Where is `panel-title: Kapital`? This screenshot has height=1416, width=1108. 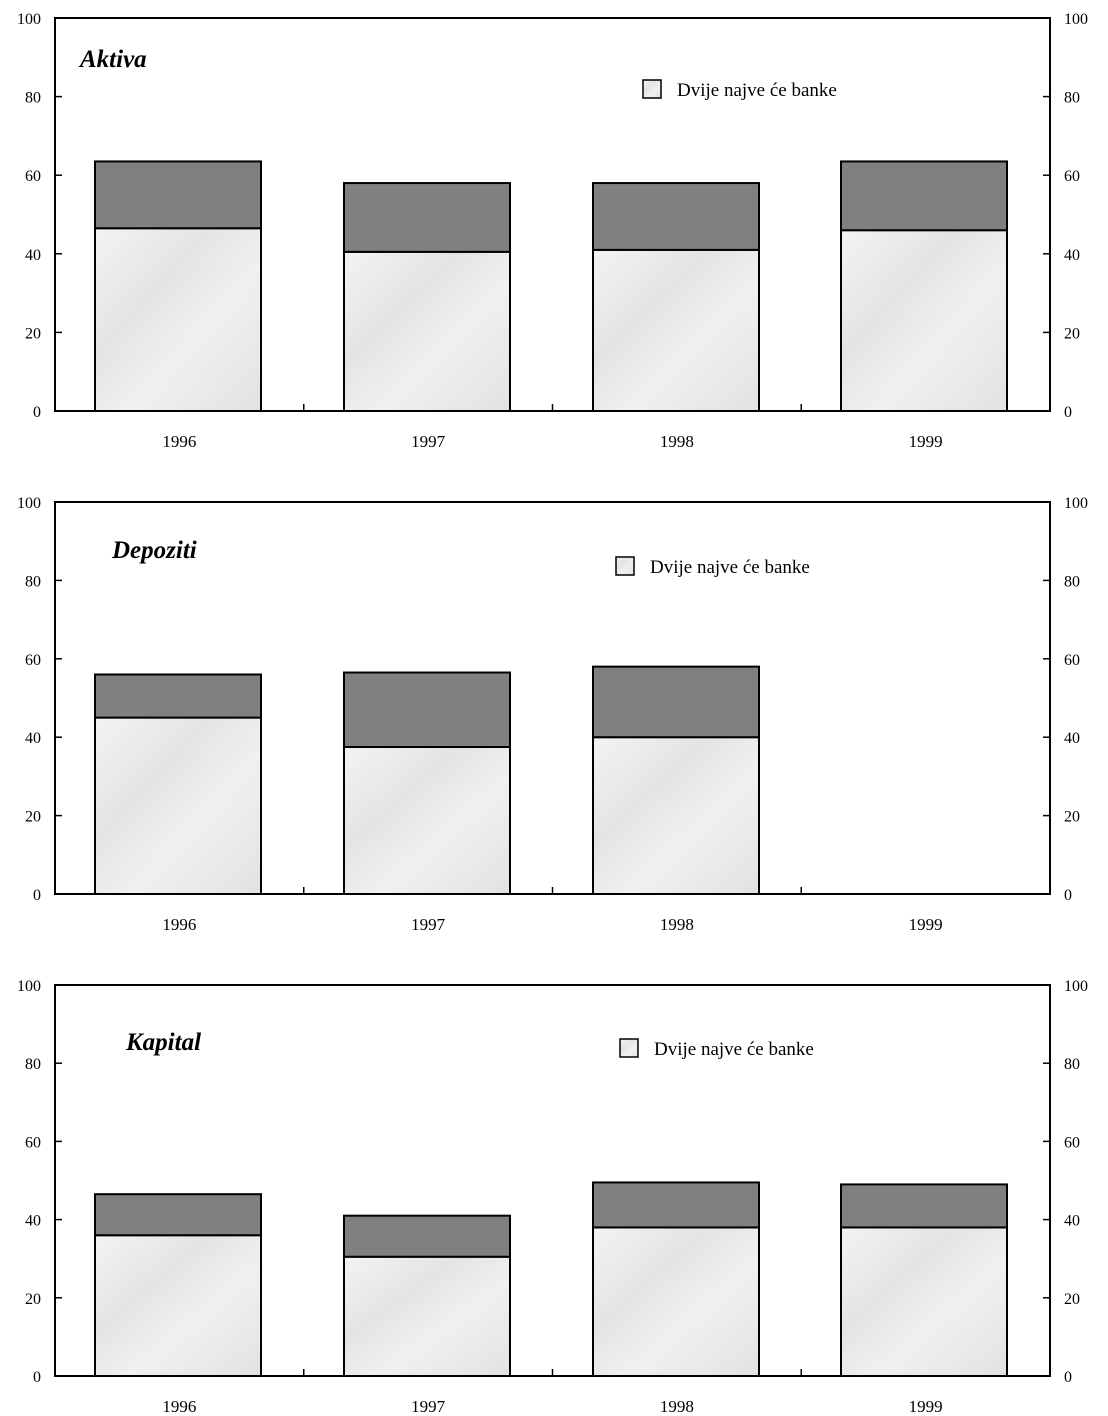
panel-title: Kapital is located at coordinates (163, 1042).